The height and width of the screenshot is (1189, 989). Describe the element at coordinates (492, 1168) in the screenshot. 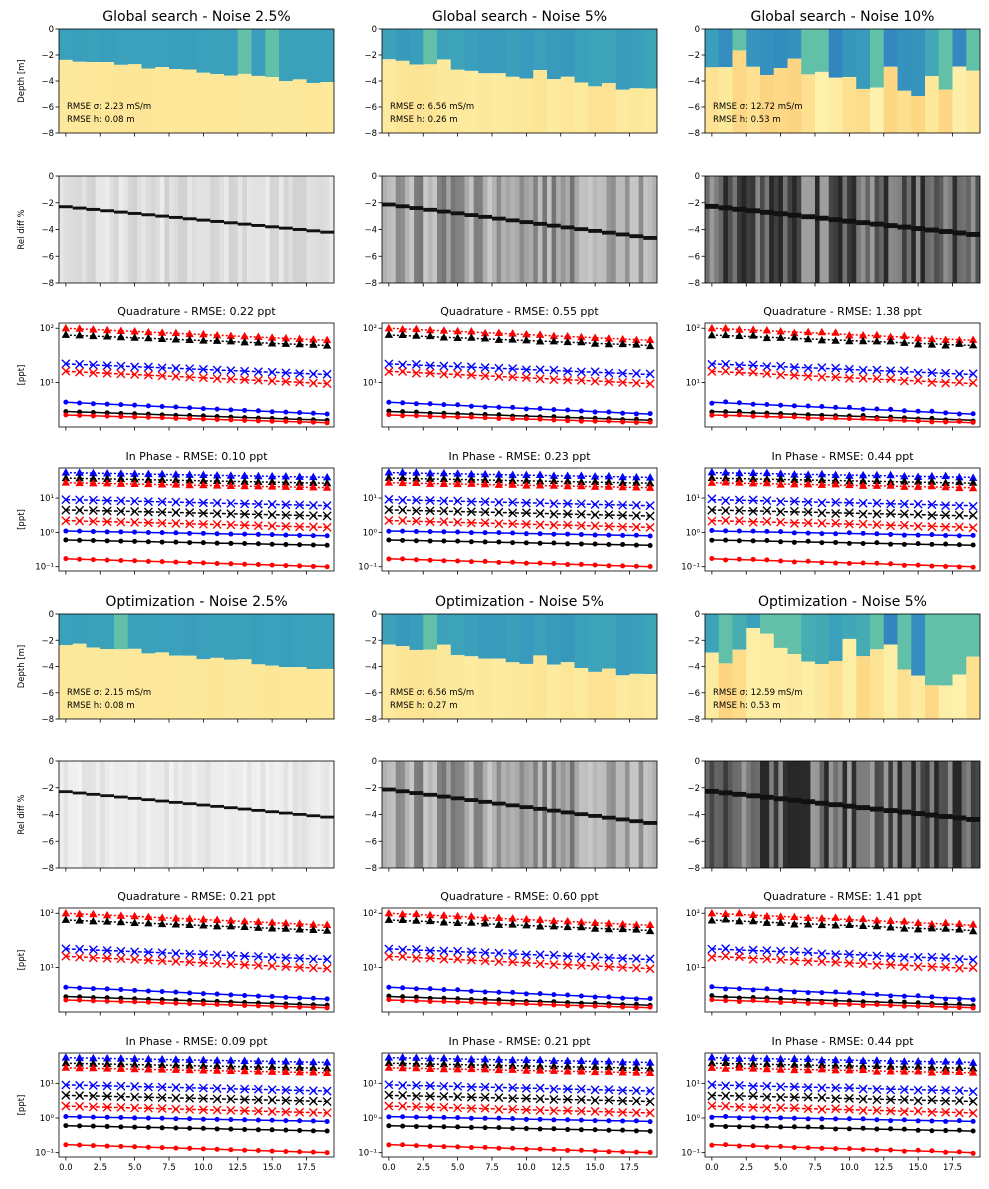

I see `x-tick-label: 7.5` at that location.